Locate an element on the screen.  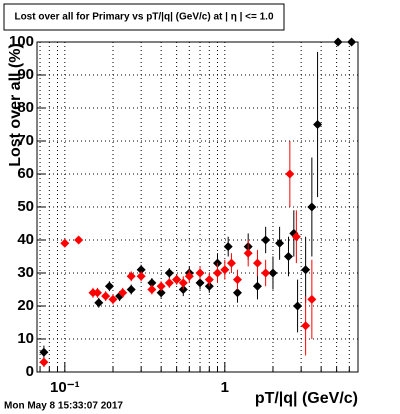
y-tick-label: 100 is located at coordinates (21, 41).